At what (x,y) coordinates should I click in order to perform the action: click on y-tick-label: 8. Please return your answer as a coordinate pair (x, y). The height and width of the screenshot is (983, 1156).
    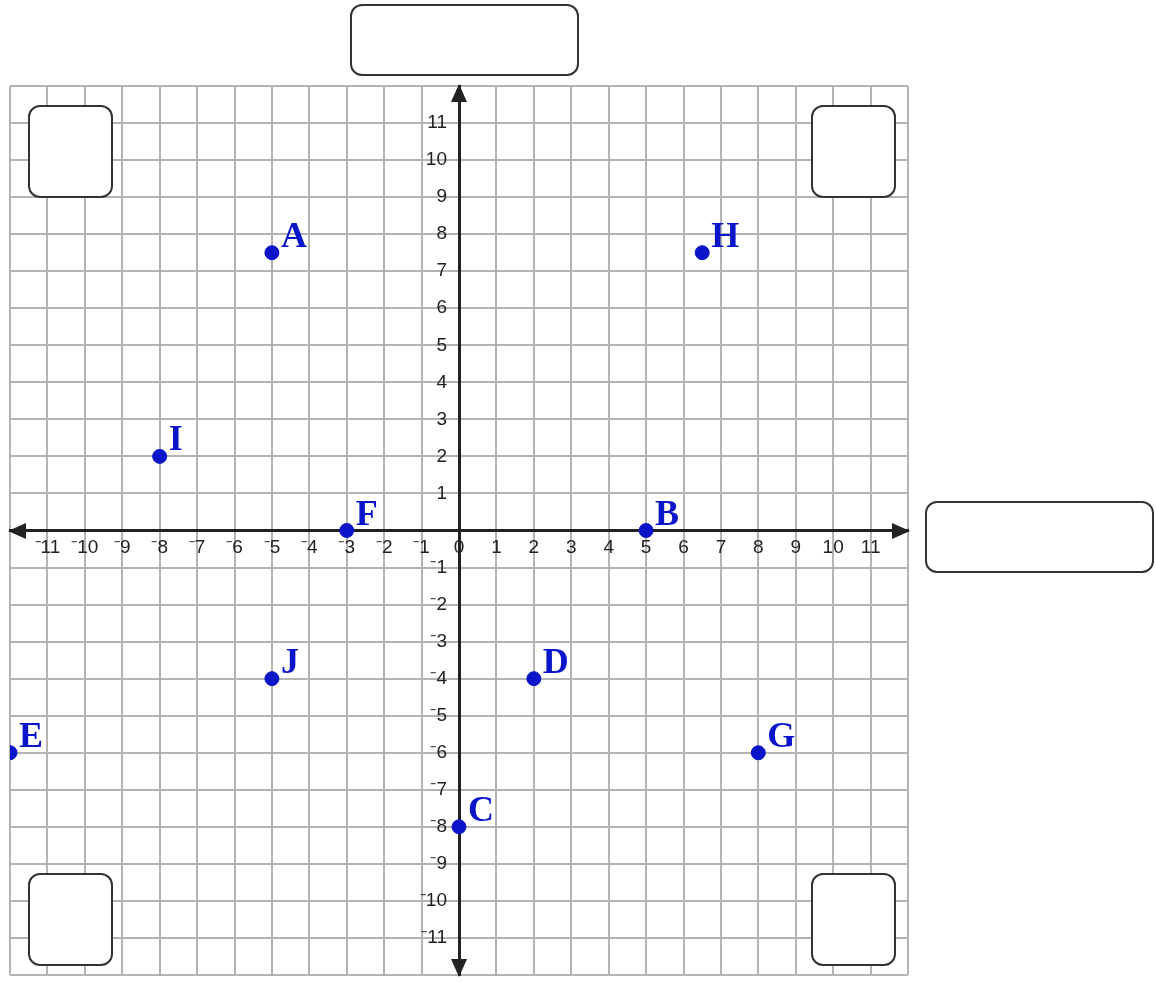
    Looking at the image, I should click on (441, 233).